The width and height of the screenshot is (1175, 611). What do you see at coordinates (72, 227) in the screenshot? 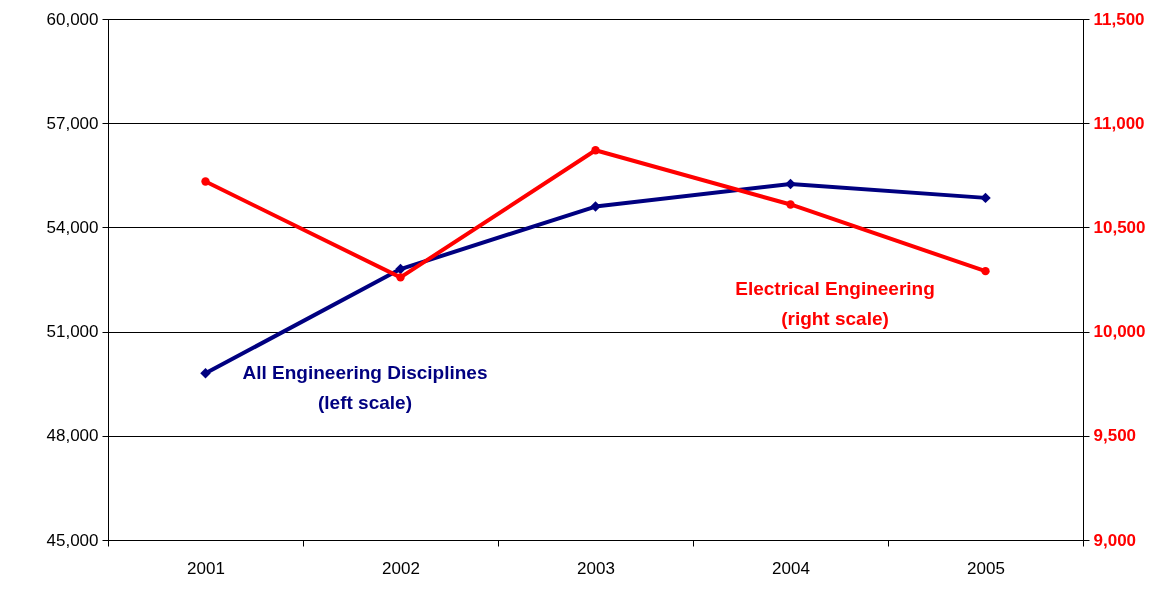
I see `y-tick-label: 54,000` at bounding box center [72, 227].